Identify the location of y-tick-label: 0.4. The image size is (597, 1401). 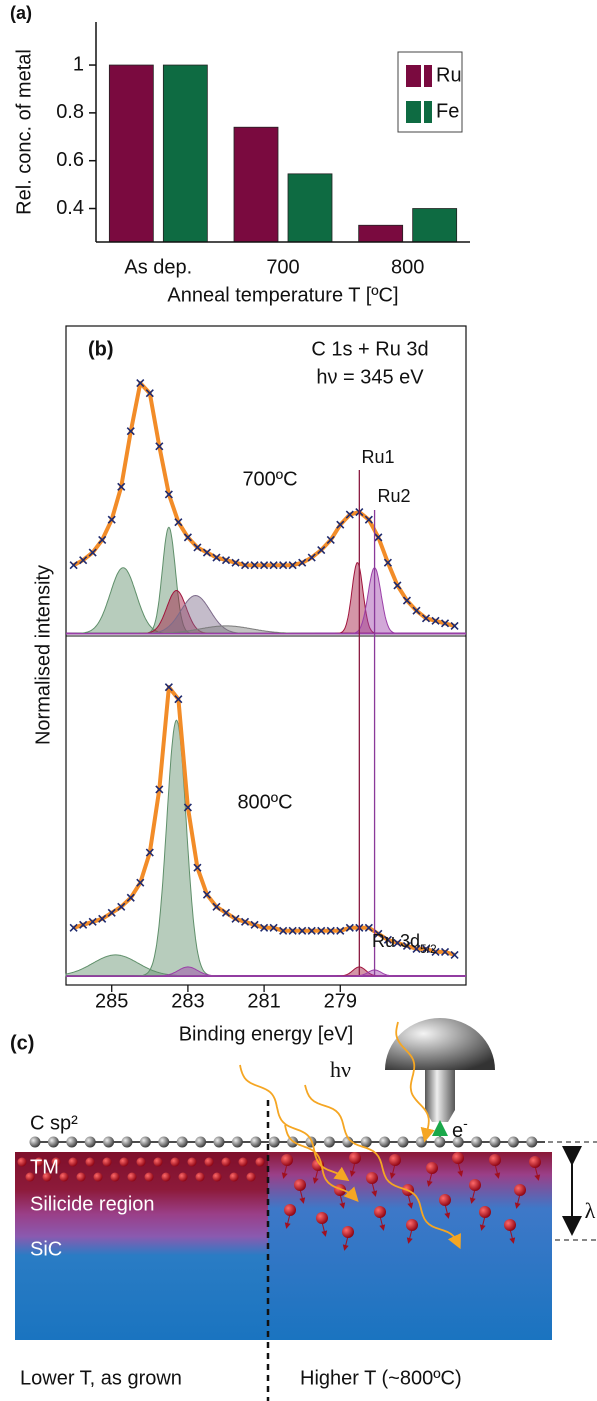
(70, 208).